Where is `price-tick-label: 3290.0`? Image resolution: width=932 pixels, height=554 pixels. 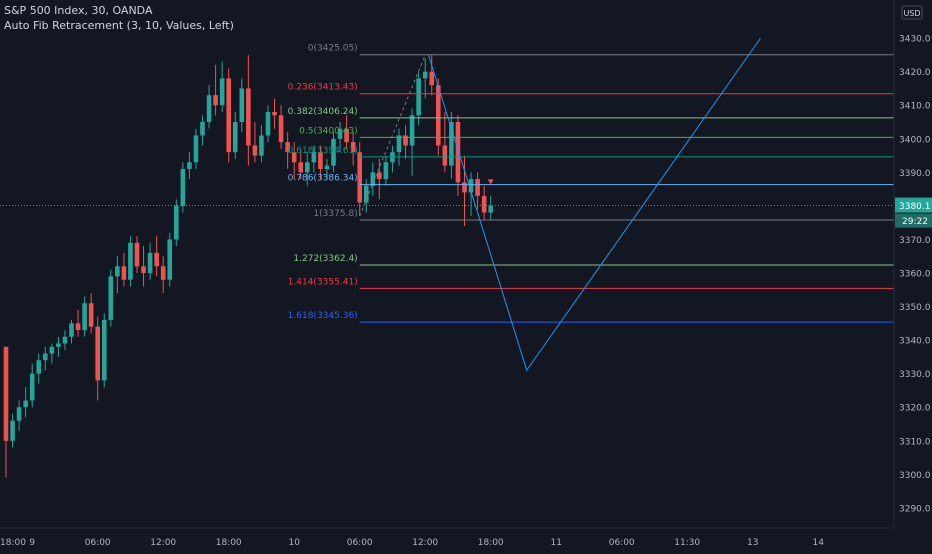
price-tick-label: 3290.0 is located at coordinates (915, 509).